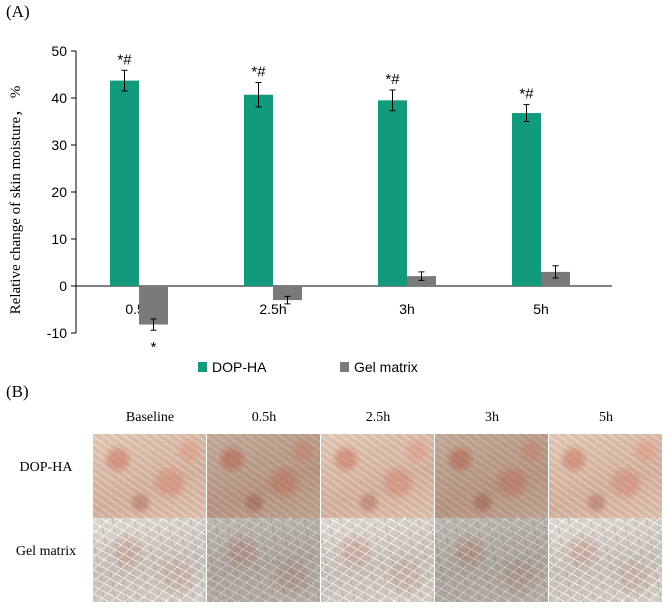 The height and width of the screenshot is (609, 667). Describe the element at coordinates (16, 200) in the screenshot. I see `y-axis-title: Relative change of skin moisture， %` at that location.